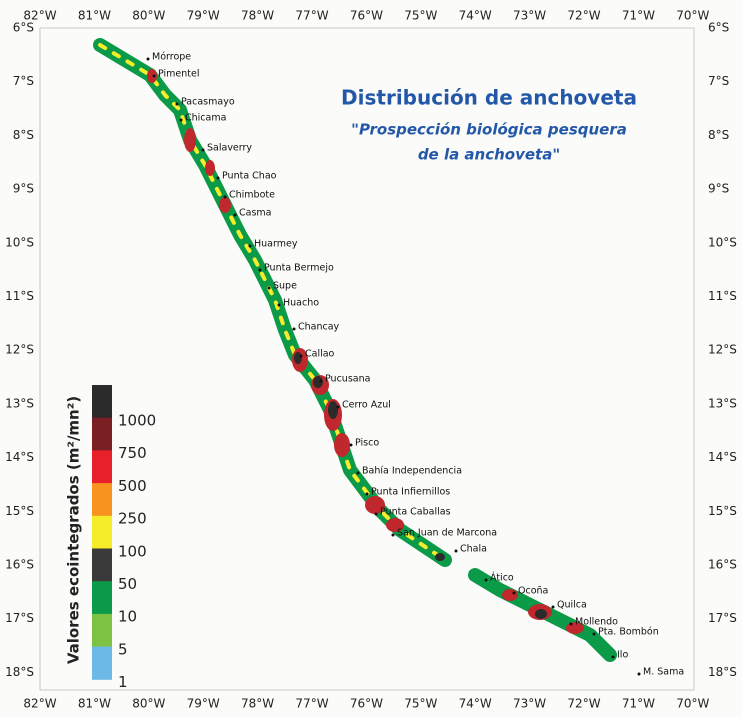 The height and width of the screenshot is (721, 742). Describe the element at coordinates (39, 704) in the screenshot. I see `longitude-label: 82°W` at that location.